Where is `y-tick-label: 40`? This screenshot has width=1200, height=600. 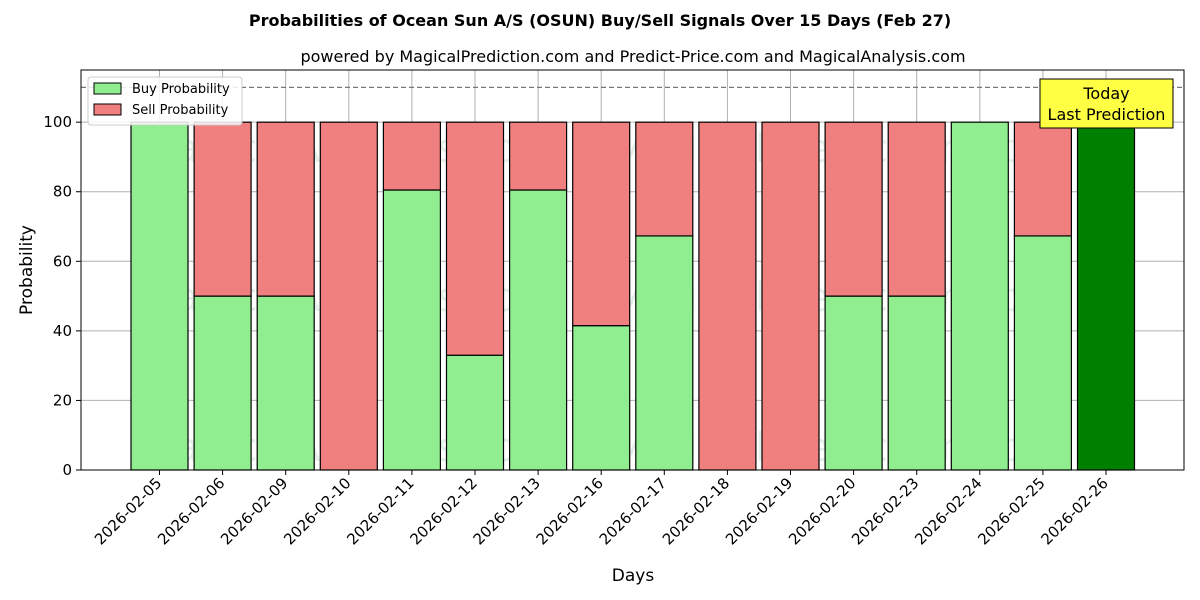 y-tick-label: 40 is located at coordinates (62, 331).